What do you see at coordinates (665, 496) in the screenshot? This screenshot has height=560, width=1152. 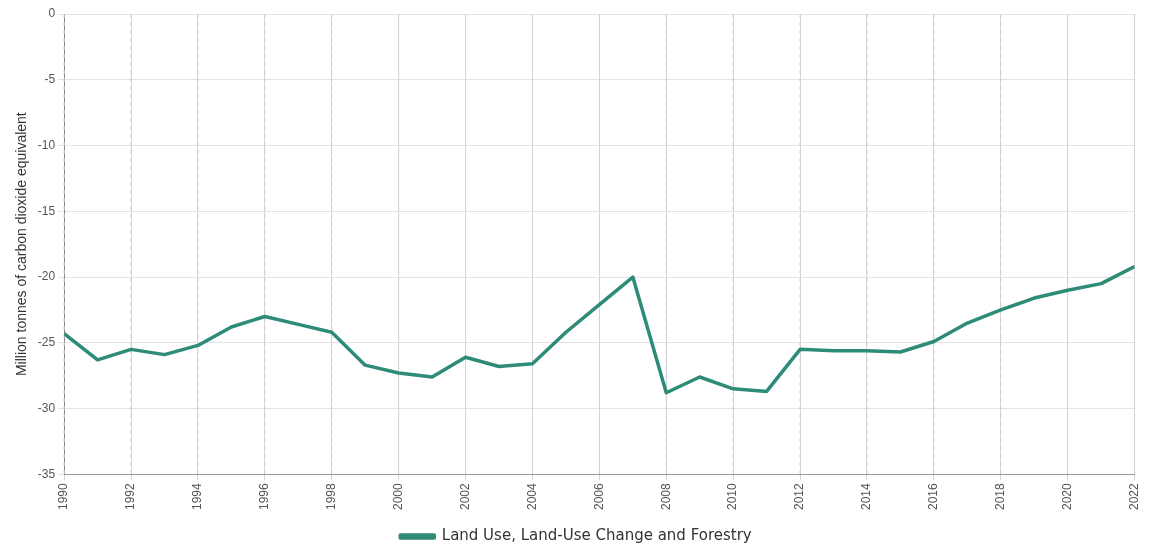 I see `x-tick-label: 2008` at bounding box center [665, 496].